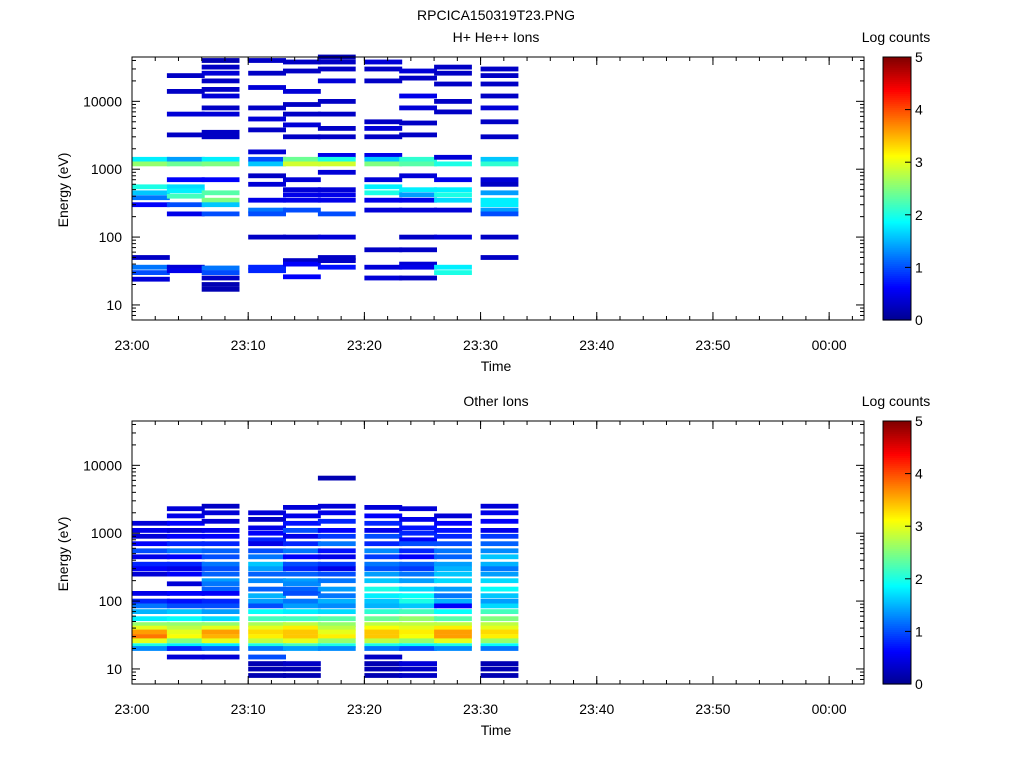  What do you see at coordinates (919, 162) in the screenshot?
I see `colorbar-tick-label: 3` at bounding box center [919, 162].